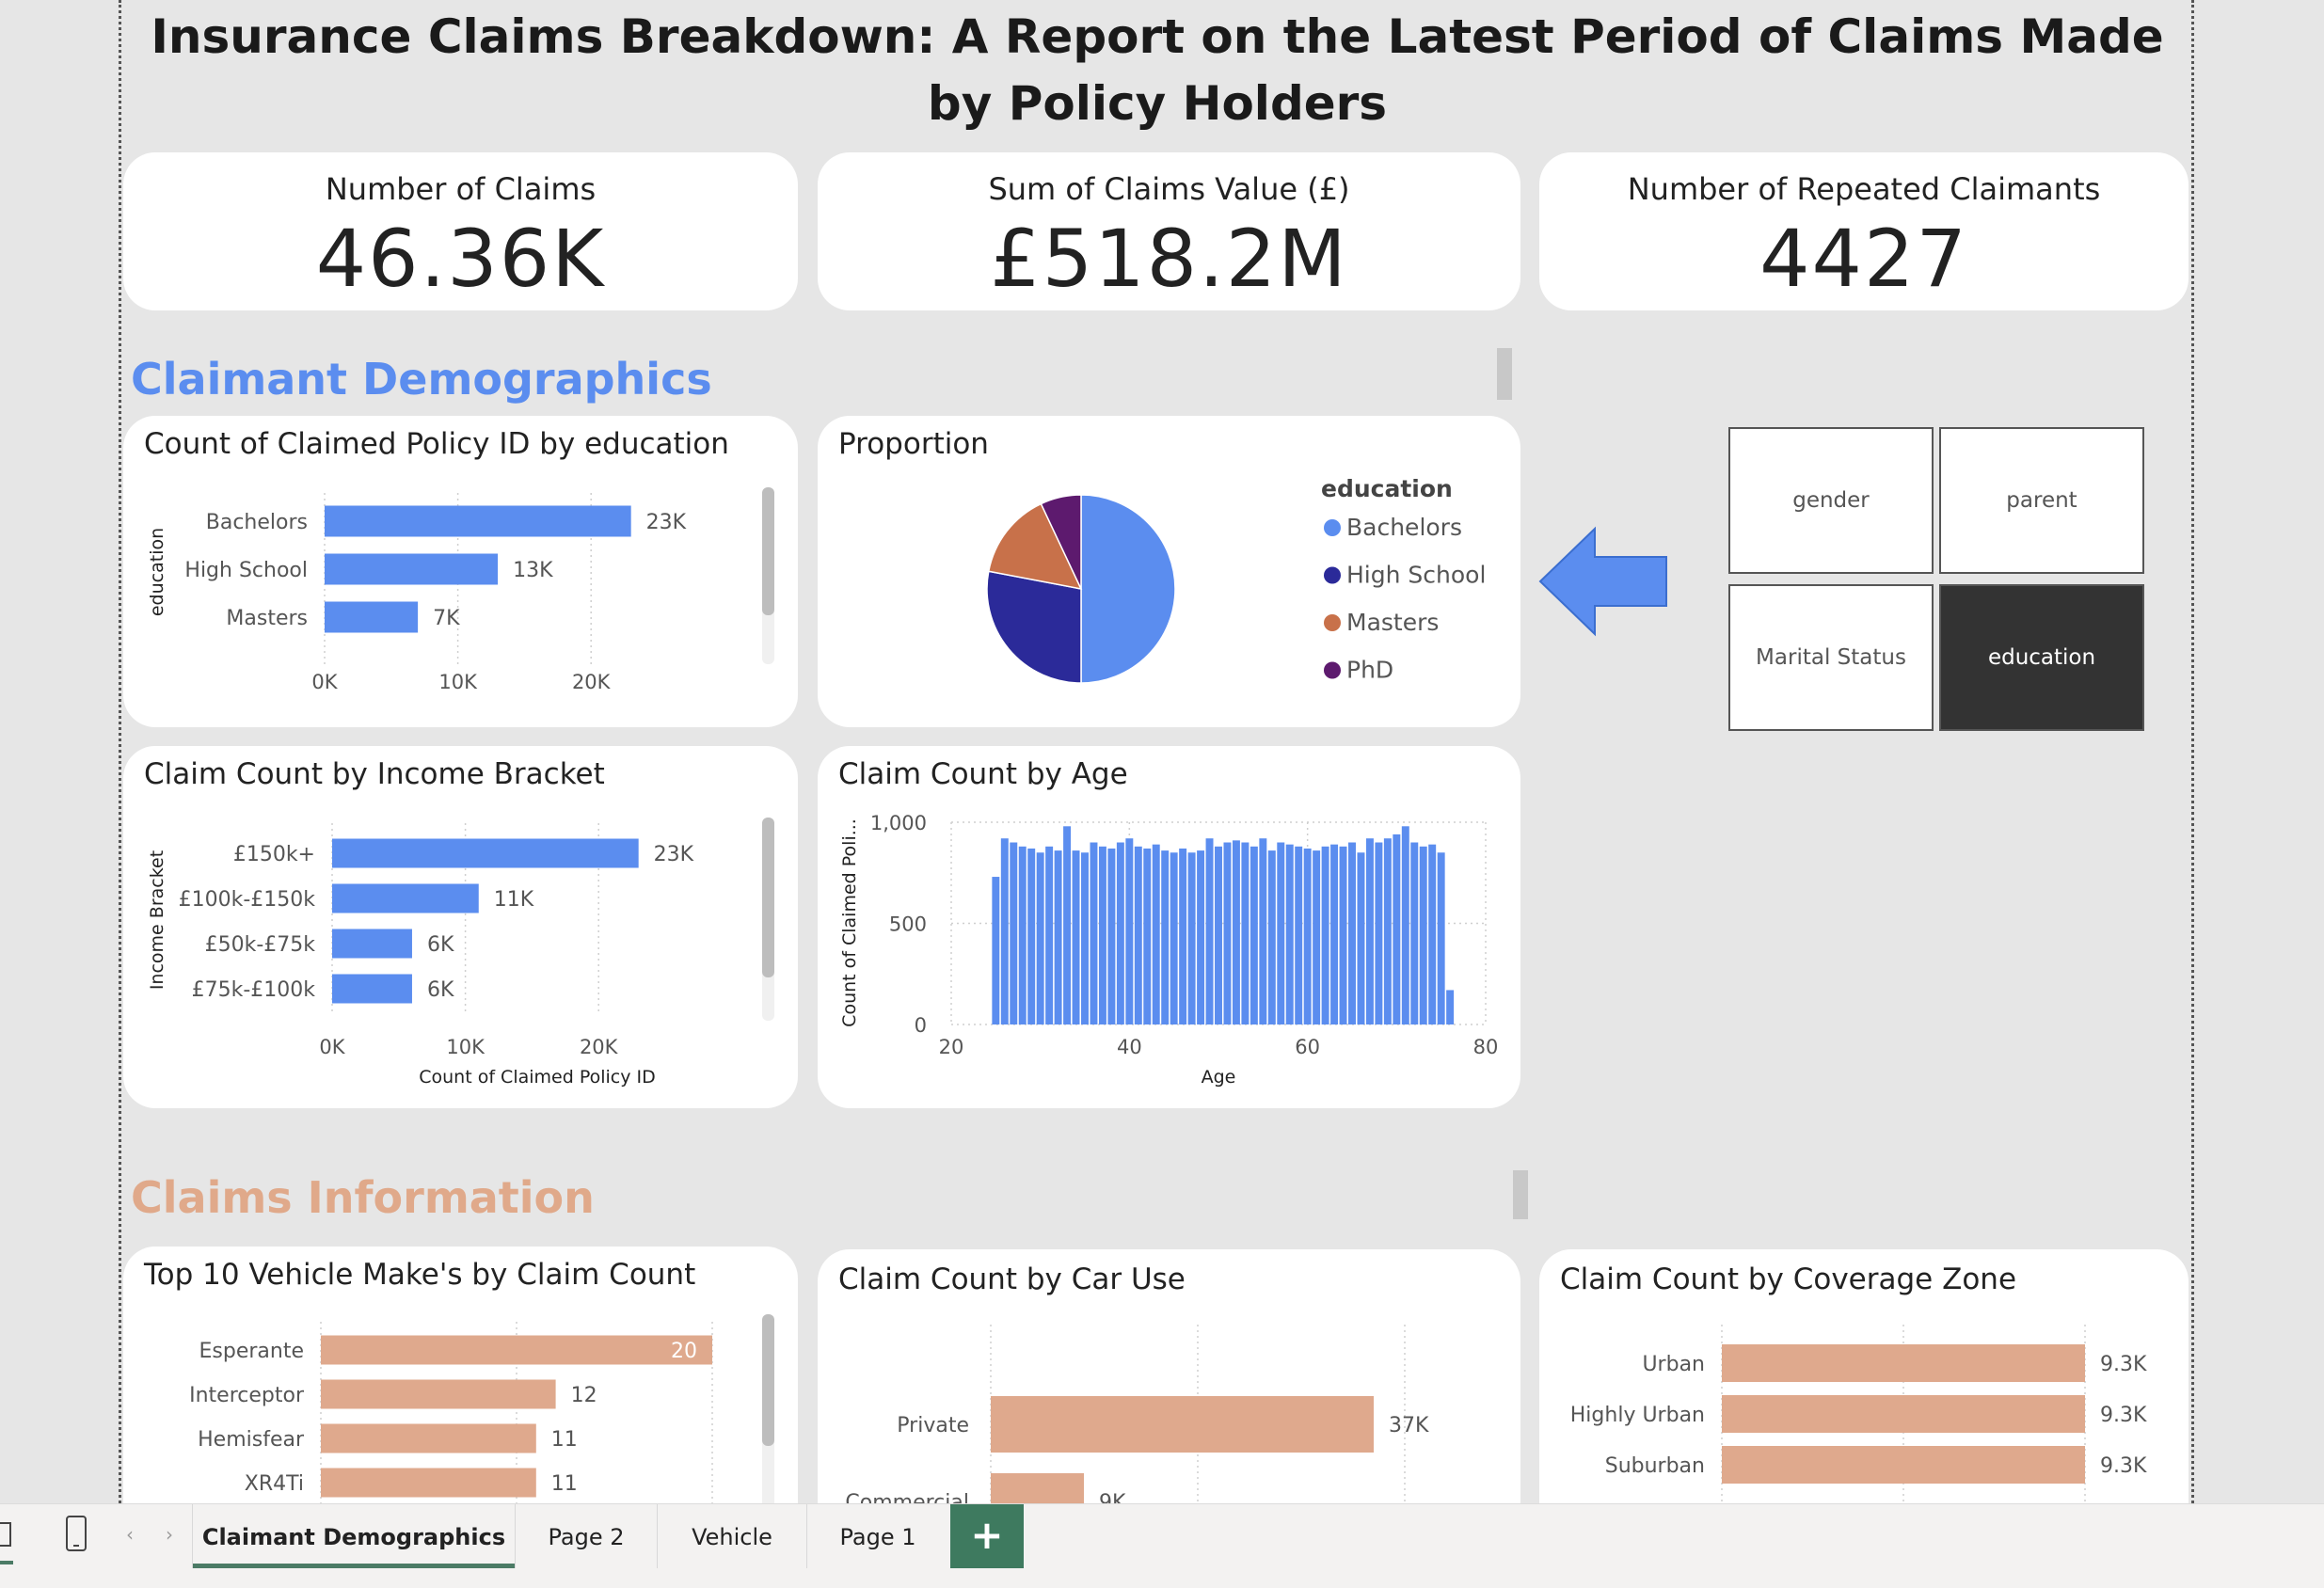 This screenshot has height=1588, width=2324. What do you see at coordinates (1831, 500) in the screenshot?
I see `slicer-button-gender: gender` at bounding box center [1831, 500].